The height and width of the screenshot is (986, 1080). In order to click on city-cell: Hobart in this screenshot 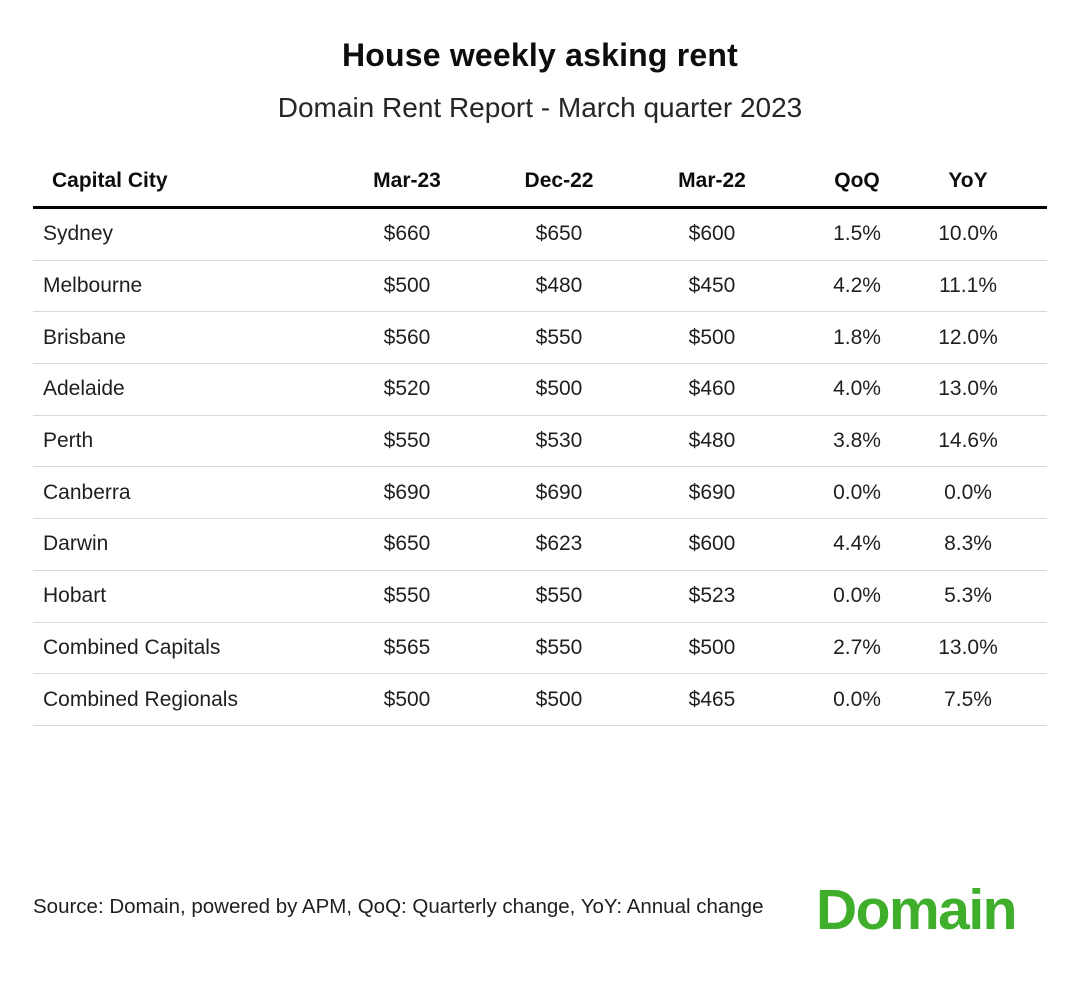, I will do `click(75, 596)`.